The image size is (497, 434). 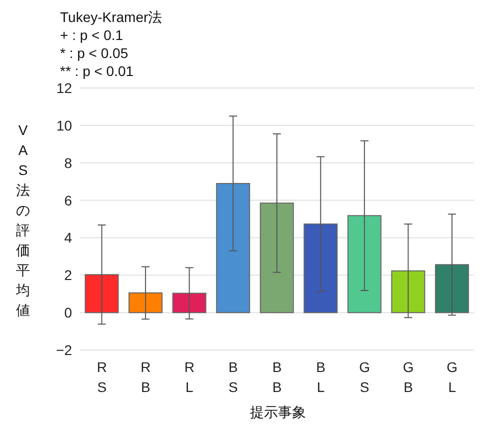 I want to click on y-tick-label: 4, so click(x=68, y=238).